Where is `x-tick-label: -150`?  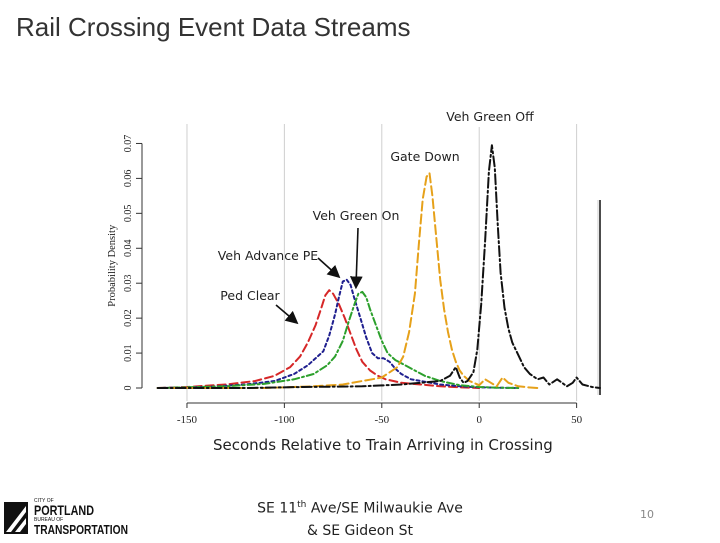
x-tick-label: -150 is located at coordinates (187, 420).